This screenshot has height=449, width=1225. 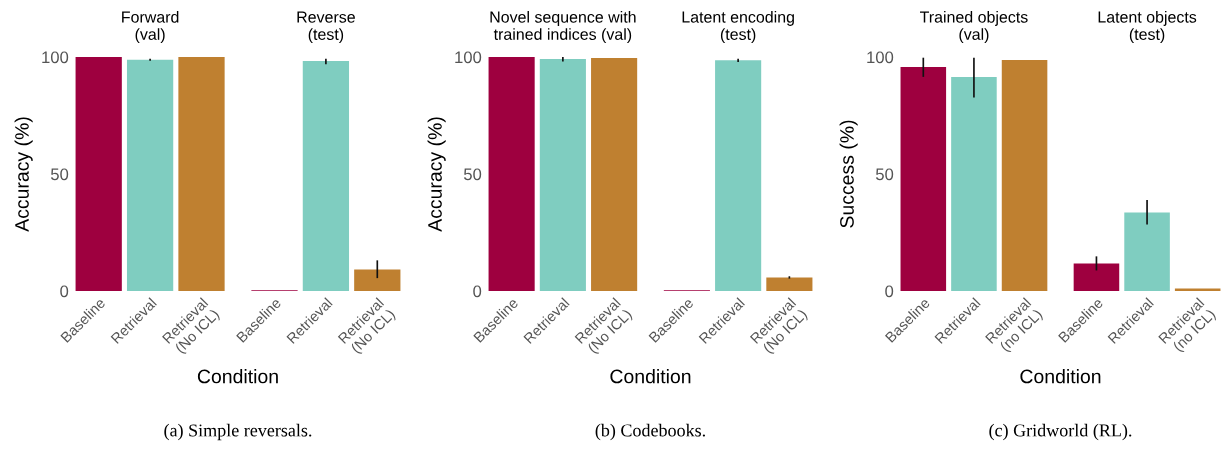 What do you see at coordinates (150, 27) in the screenshot?
I see `text: Forward (val)` at bounding box center [150, 27].